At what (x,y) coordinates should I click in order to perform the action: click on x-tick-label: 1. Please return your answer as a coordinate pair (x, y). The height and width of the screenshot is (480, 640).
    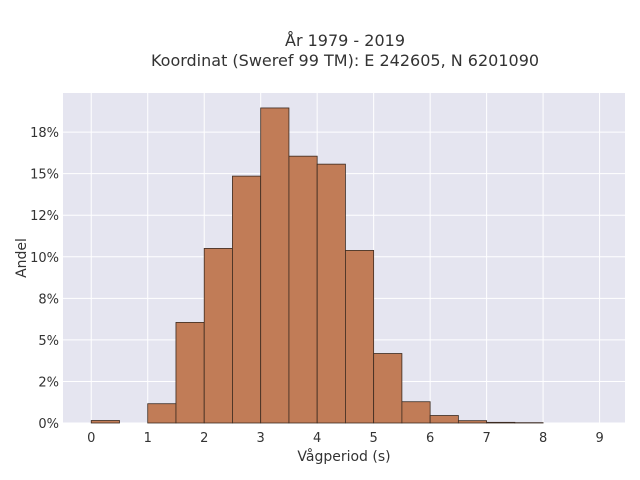
    Looking at the image, I should click on (148, 438).